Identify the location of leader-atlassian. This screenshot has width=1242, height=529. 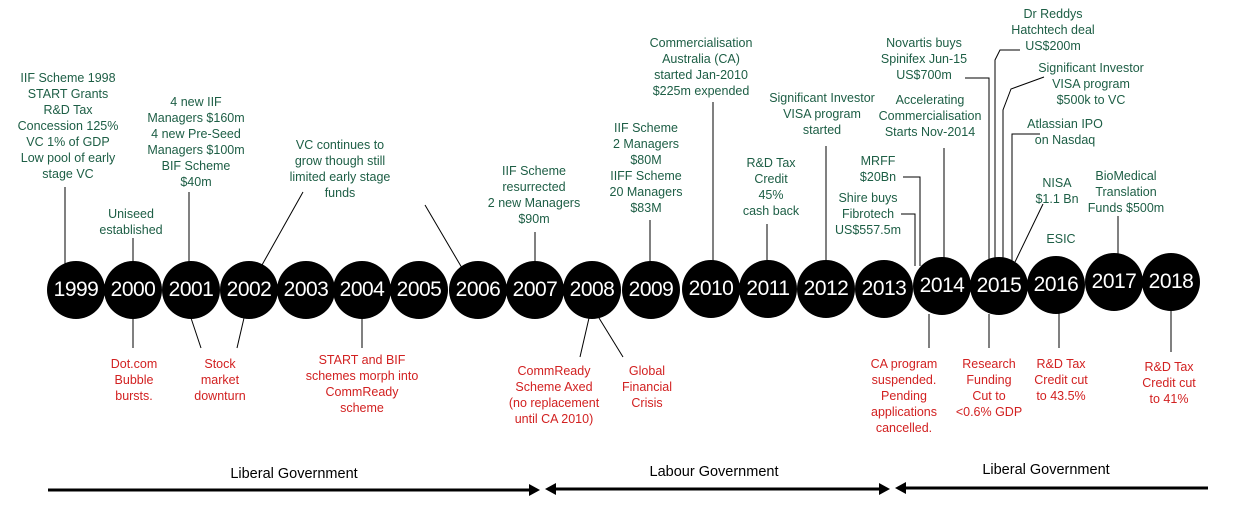
(1025, 197).